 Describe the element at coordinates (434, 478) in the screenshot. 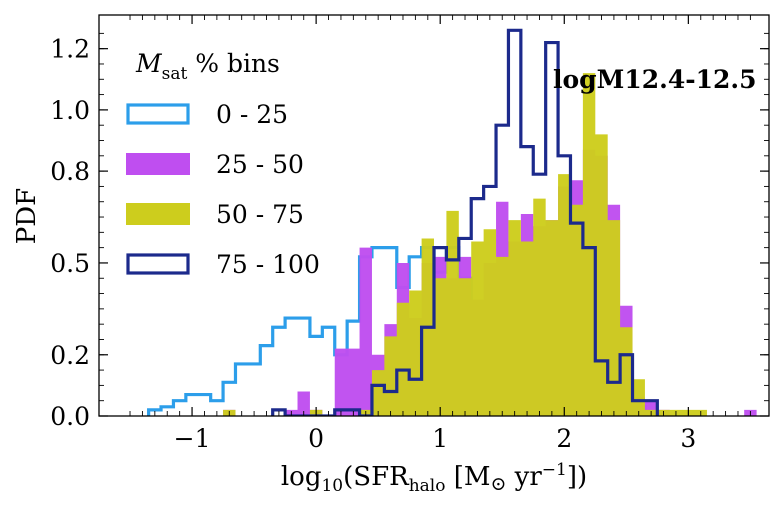

I see `x-axis-title: log10(SFRhalo [M⊙ yr−1])` at that location.